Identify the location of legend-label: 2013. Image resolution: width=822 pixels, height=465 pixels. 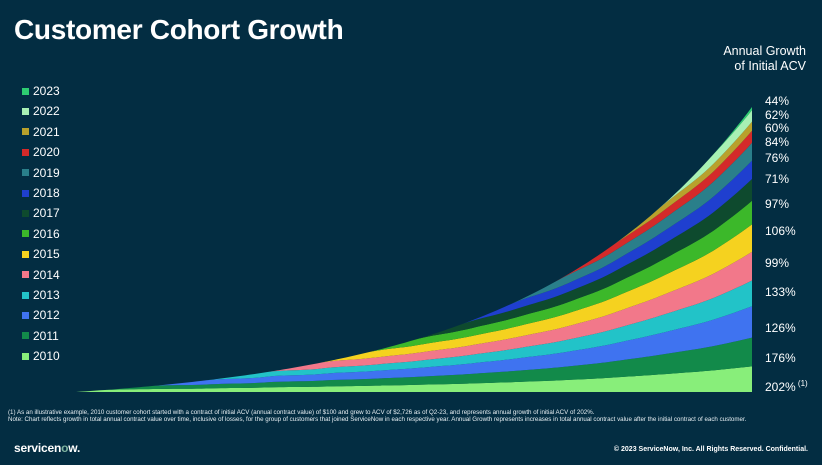
(46, 295).